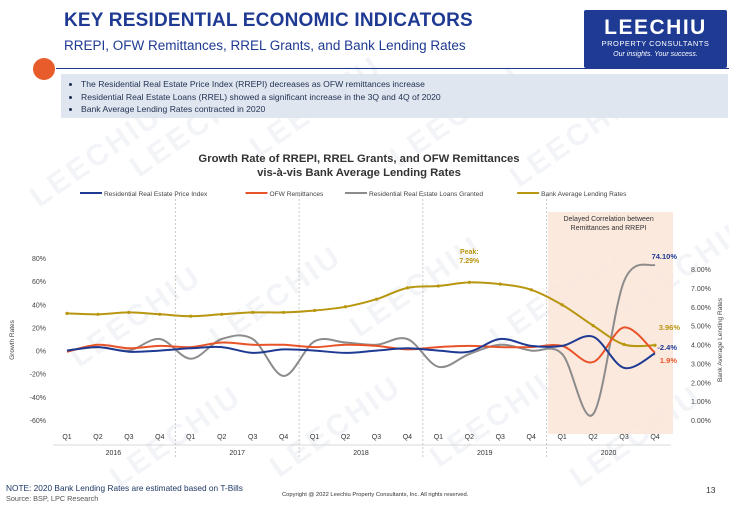 The height and width of the screenshot is (507, 729). What do you see at coordinates (608, 219) in the screenshot?
I see `highlight-label: Delayed Correlation between` at bounding box center [608, 219].